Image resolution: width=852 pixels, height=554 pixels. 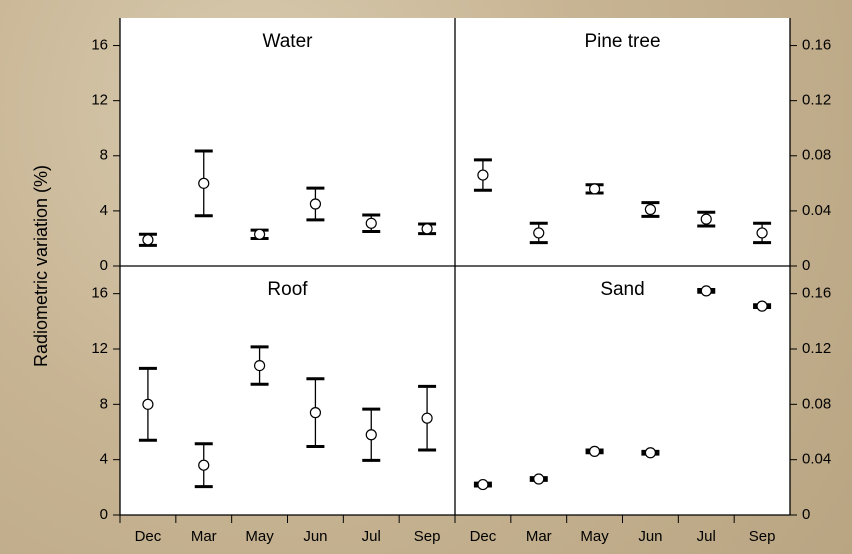 I want to click on panel-title: Water, so click(x=288, y=41).